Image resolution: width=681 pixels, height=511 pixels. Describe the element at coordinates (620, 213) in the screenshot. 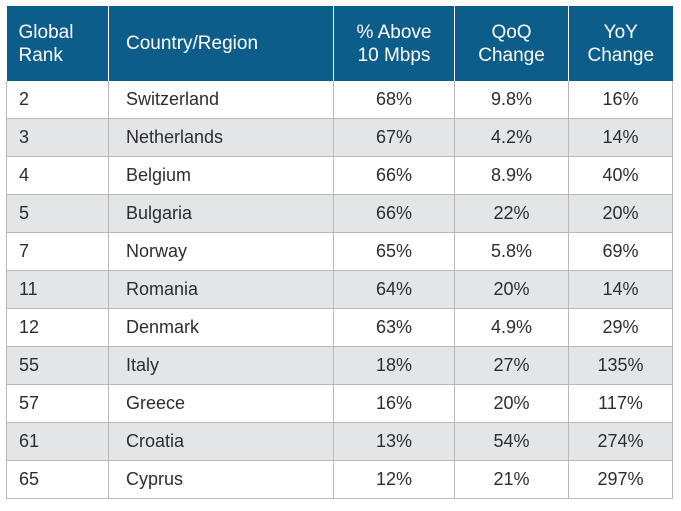

I see `cell-yoy-change: 20%` at that location.